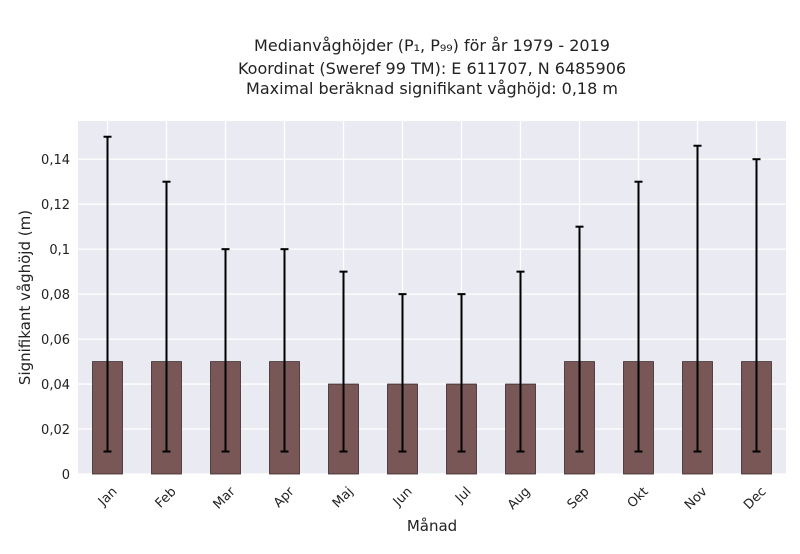  What do you see at coordinates (55, 385) in the screenshot?
I see `y-tick-label: 0,04` at bounding box center [55, 385].